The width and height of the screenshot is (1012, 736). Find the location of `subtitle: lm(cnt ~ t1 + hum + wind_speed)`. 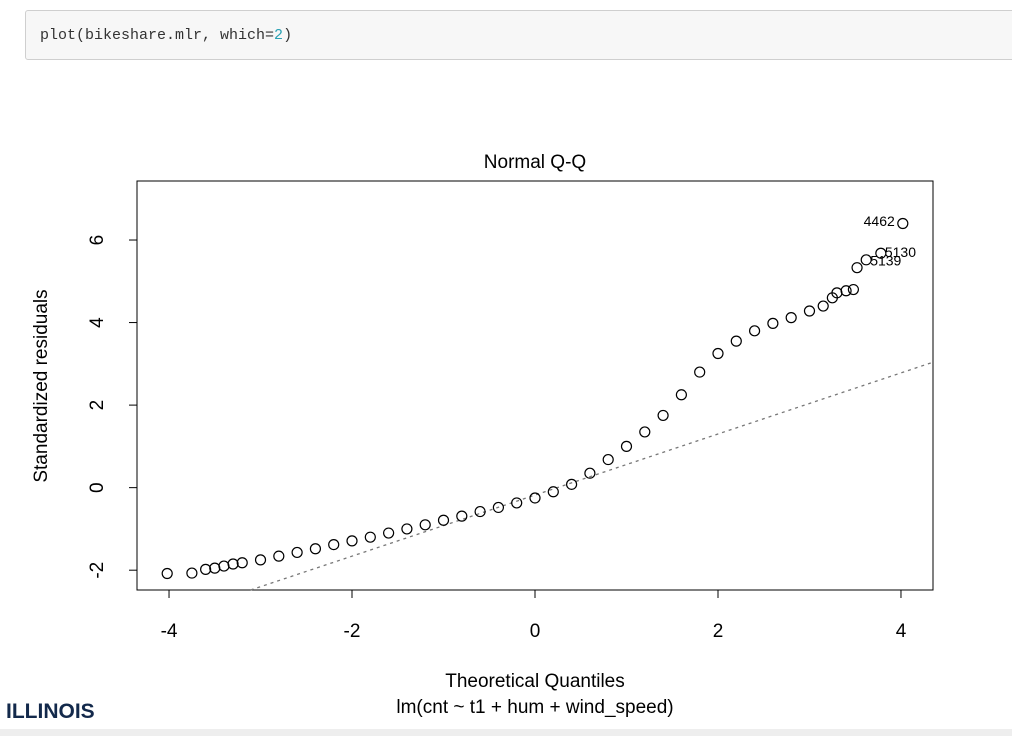

subtitle: lm(cnt ~ t1 + hum + wind_speed) is located at coordinates (534, 707).